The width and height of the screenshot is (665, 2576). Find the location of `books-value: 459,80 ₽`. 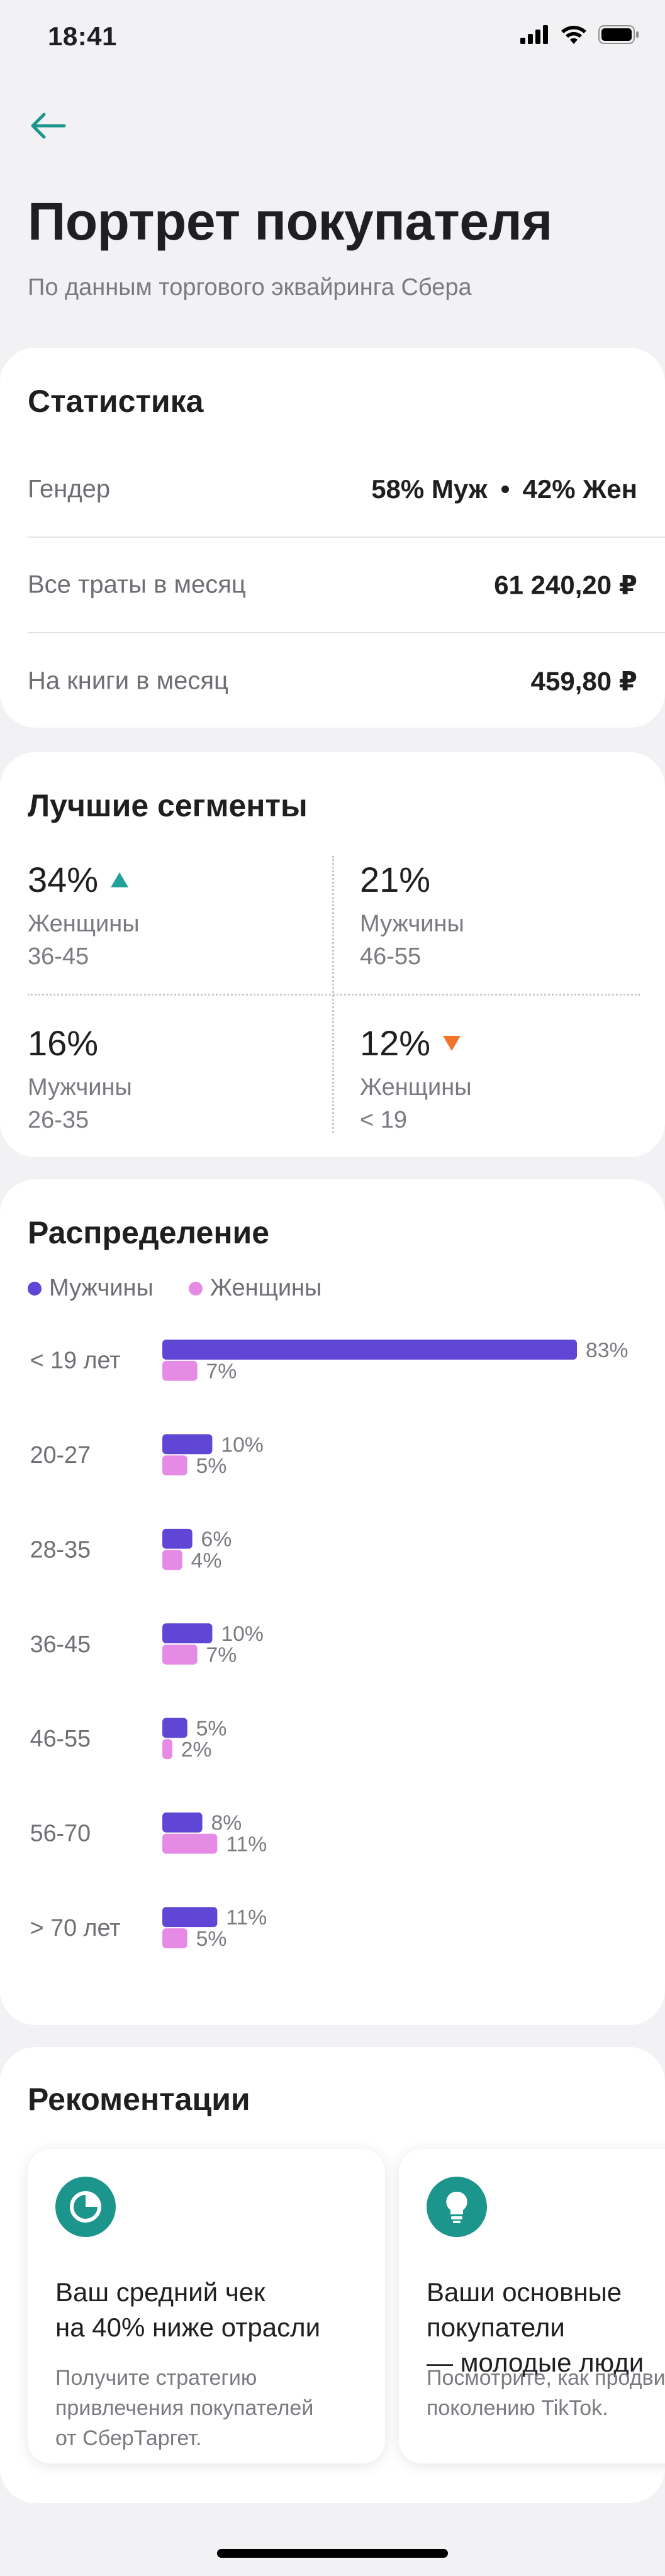

books-value: 459,80 ₽ is located at coordinates (583, 681).